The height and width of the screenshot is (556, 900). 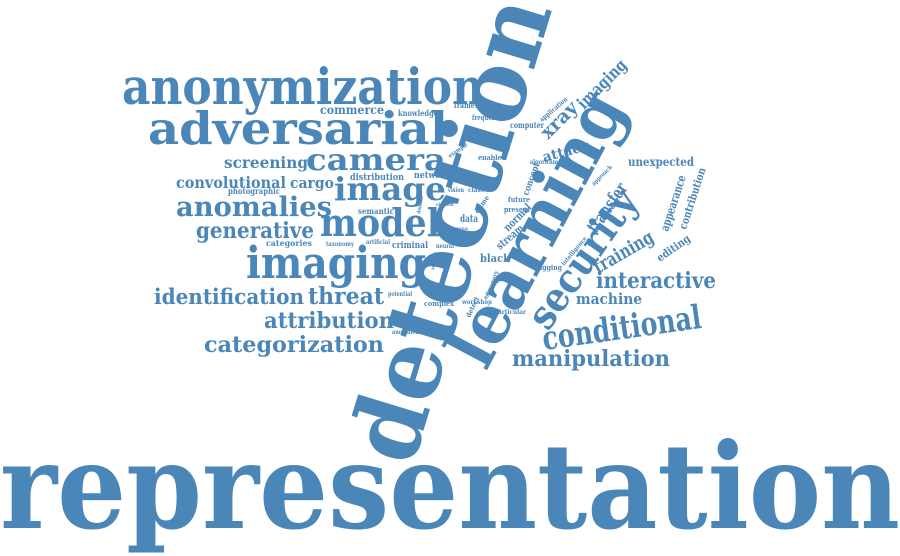 I want to click on word-adversarial: adversarial, so click(x=298, y=128).